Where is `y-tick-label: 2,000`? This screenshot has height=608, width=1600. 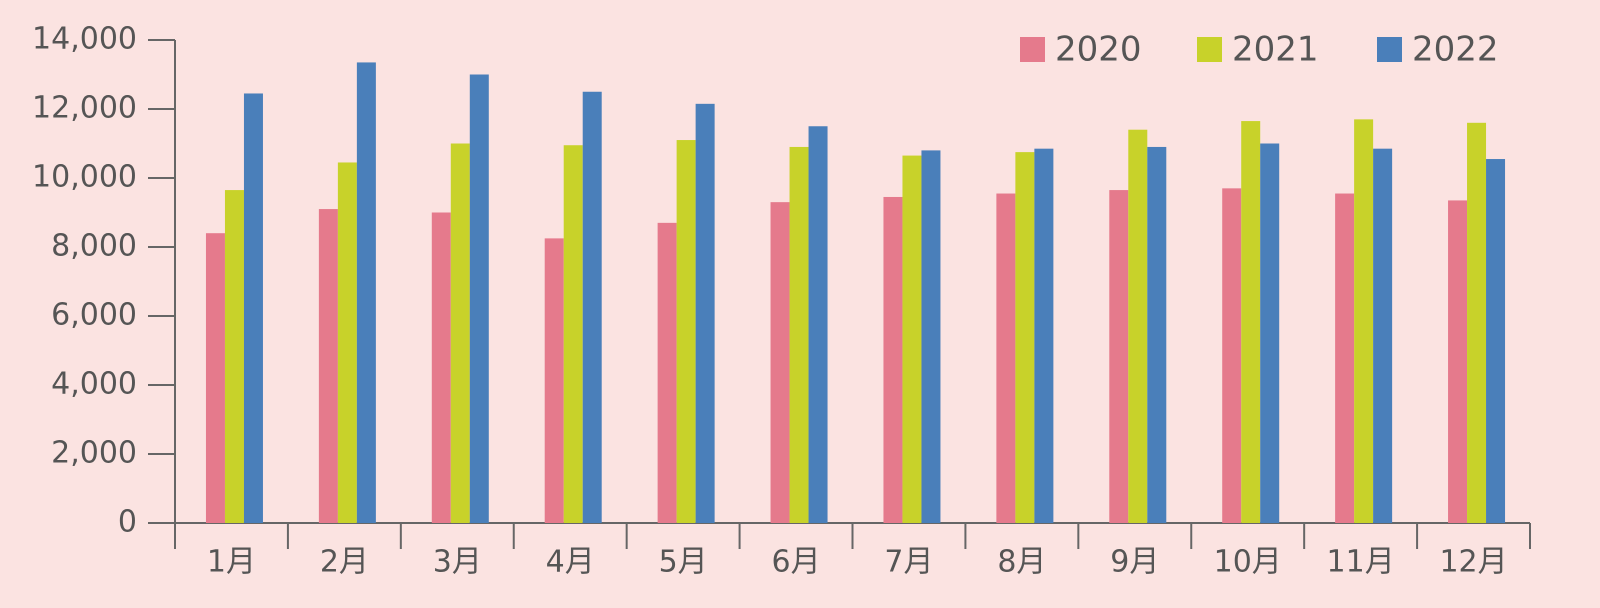
y-tick-label: 2,000 is located at coordinates (94, 453).